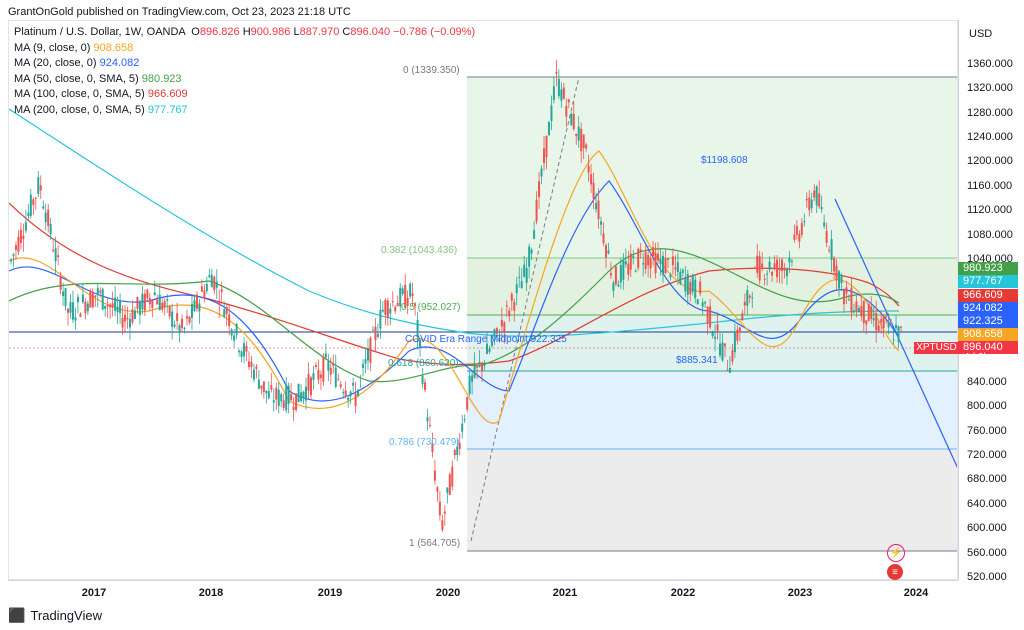 The height and width of the screenshot is (630, 1024). Describe the element at coordinates (987, 455) in the screenshot. I see `price-tick: 720.000` at that location.